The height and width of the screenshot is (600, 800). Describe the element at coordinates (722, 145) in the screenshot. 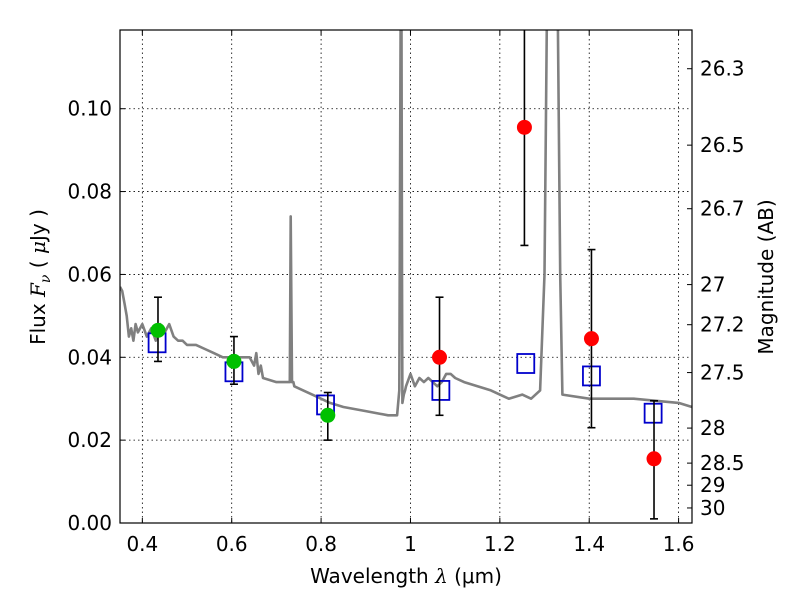

I see `y2-tick-label: 26.5` at that location.